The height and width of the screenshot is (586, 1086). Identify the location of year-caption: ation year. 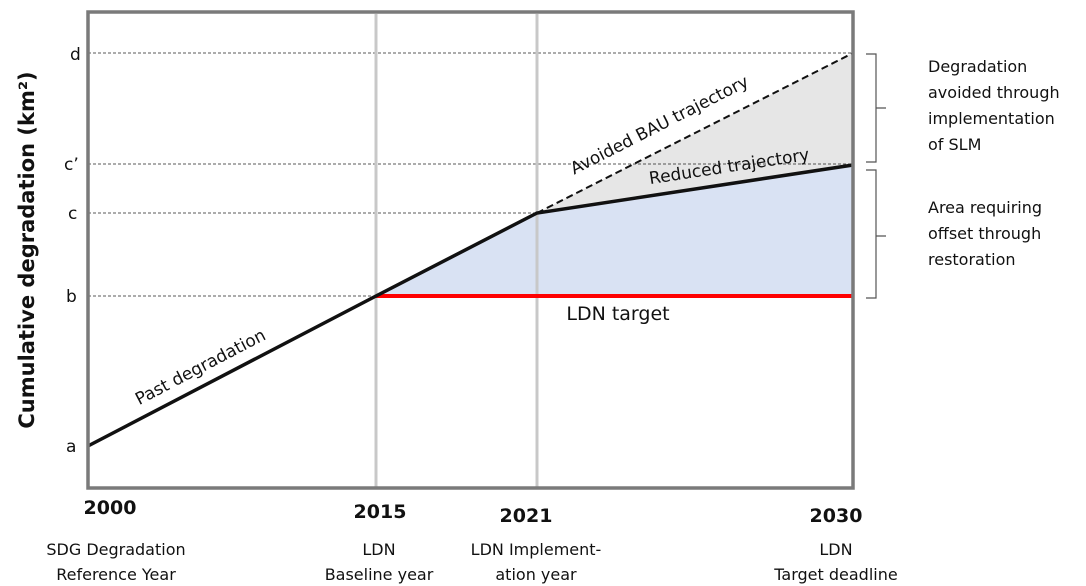
(536, 574).